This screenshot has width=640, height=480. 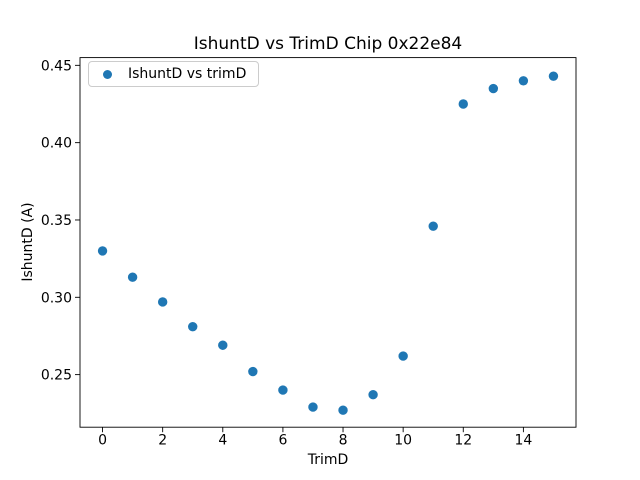 What do you see at coordinates (107, 74) in the screenshot?
I see `scatter-marker-icon` at bounding box center [107, 74].